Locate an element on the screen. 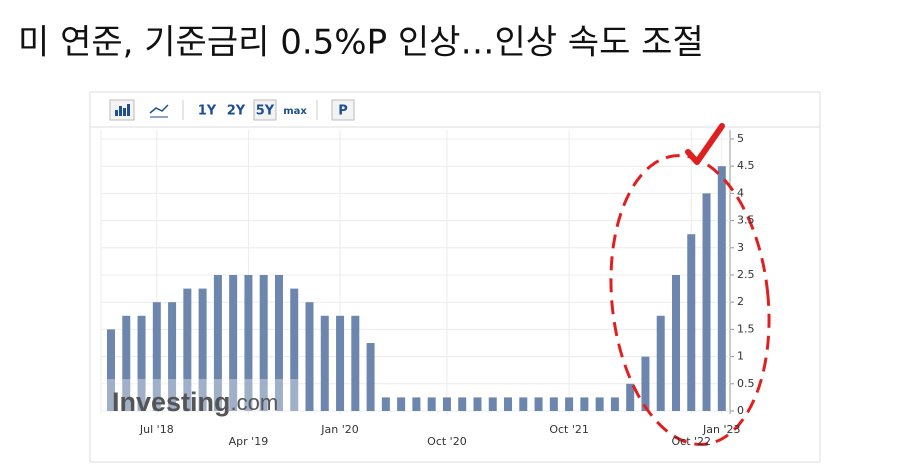 This screenshot has height=470, width=898. toolbar-icons is located at coordinates (232, 110).